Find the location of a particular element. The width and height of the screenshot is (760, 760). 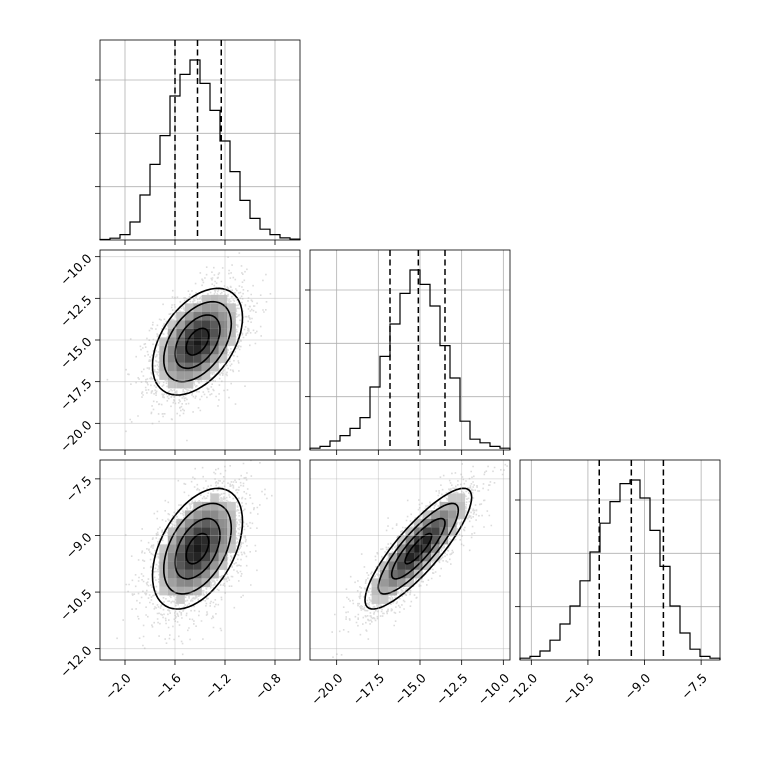

x-tick-label-col0-0: −2.0 is located at coordinates (118, 686).